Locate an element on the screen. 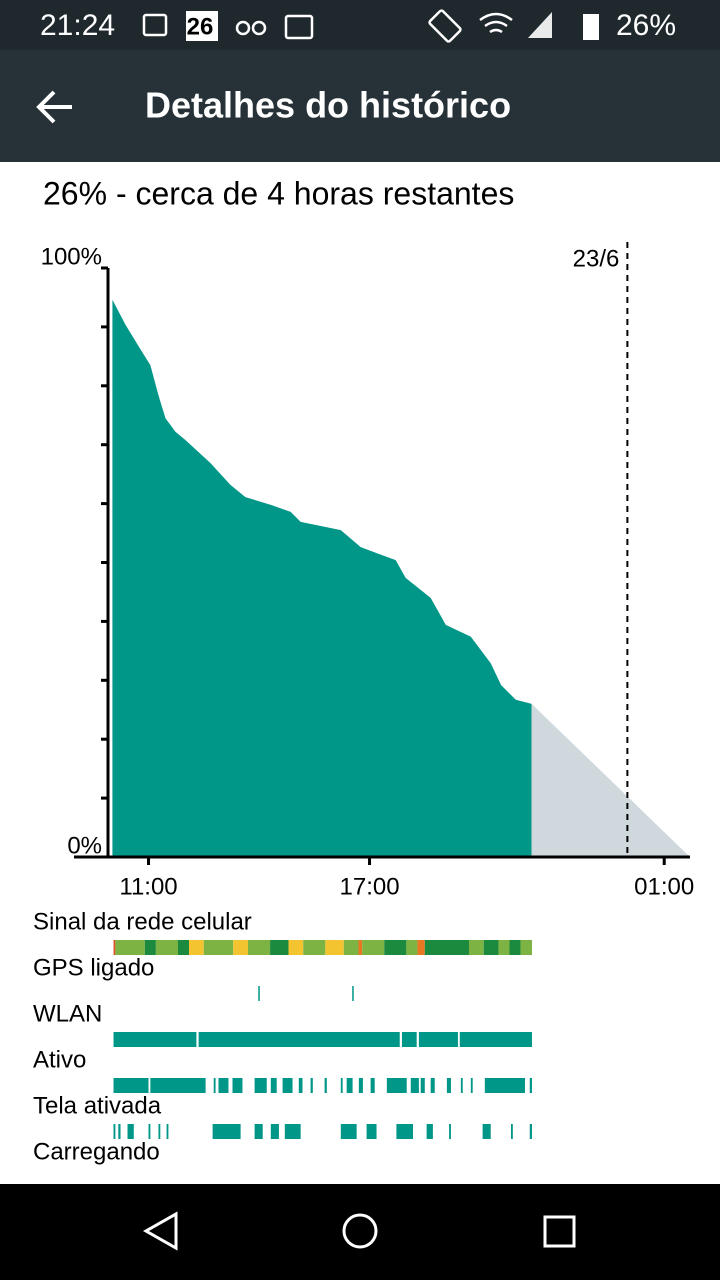 This screenshot has width=720, height=1280. nav-recents is located at coordinates (559, 1231).